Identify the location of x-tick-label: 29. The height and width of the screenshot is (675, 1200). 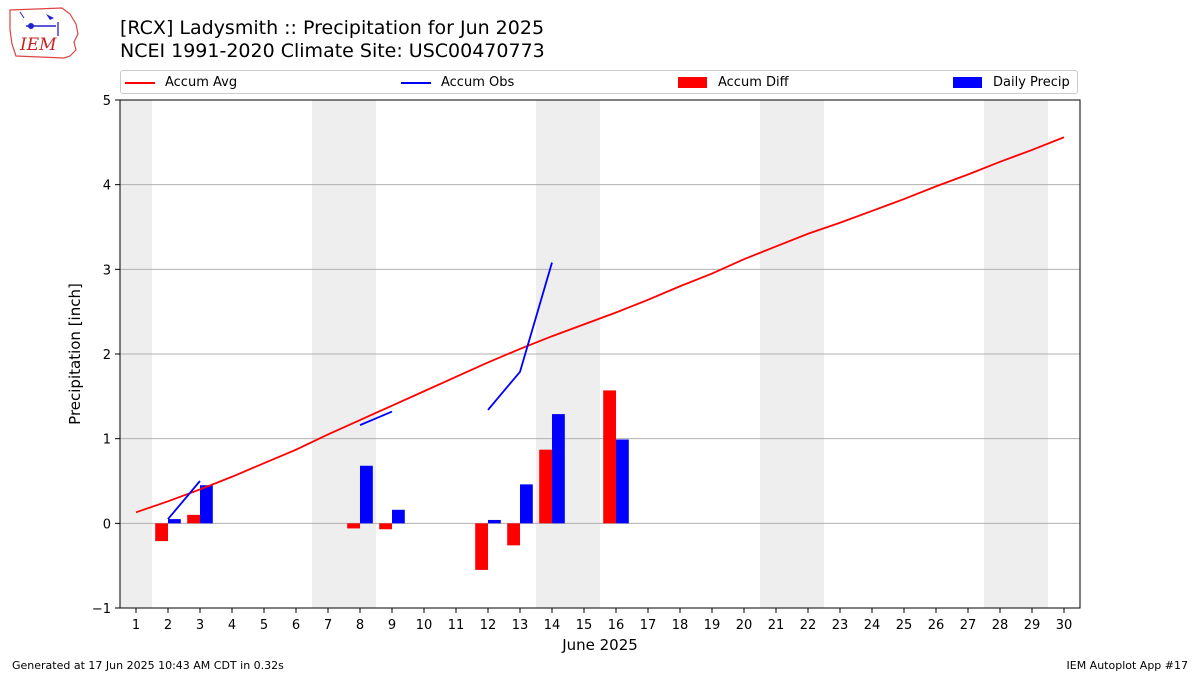
(1032, 625).